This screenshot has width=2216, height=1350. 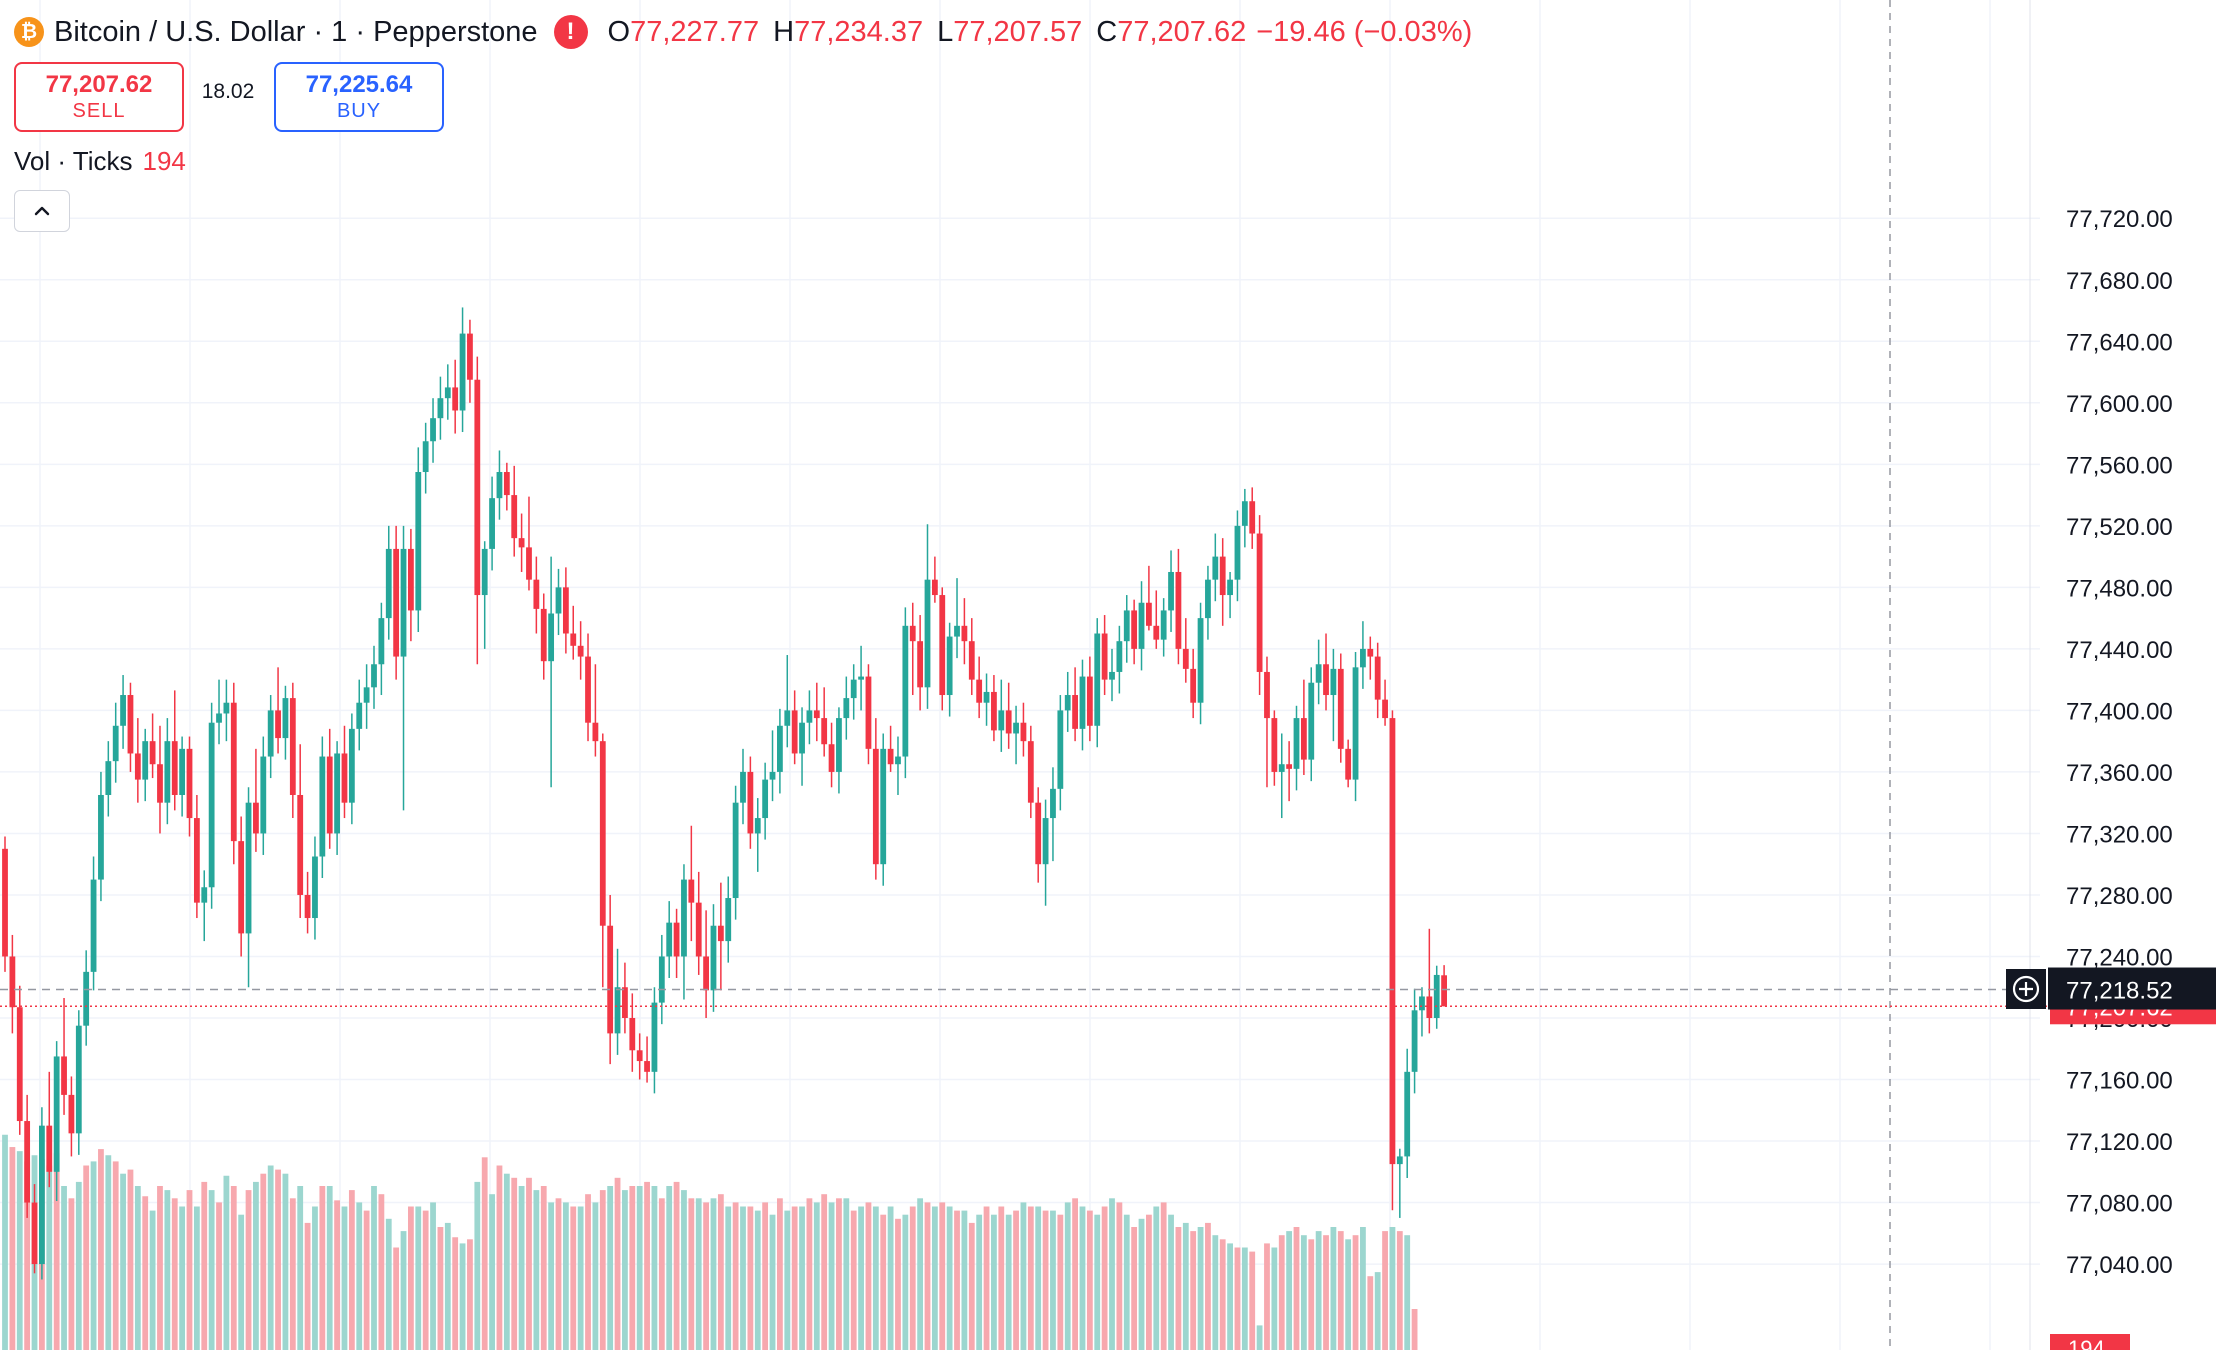 What do you see at coordinates (2026, 989) in the screenshot?
I see `crosshair-plus-button` at bounding box center [2026, 989].